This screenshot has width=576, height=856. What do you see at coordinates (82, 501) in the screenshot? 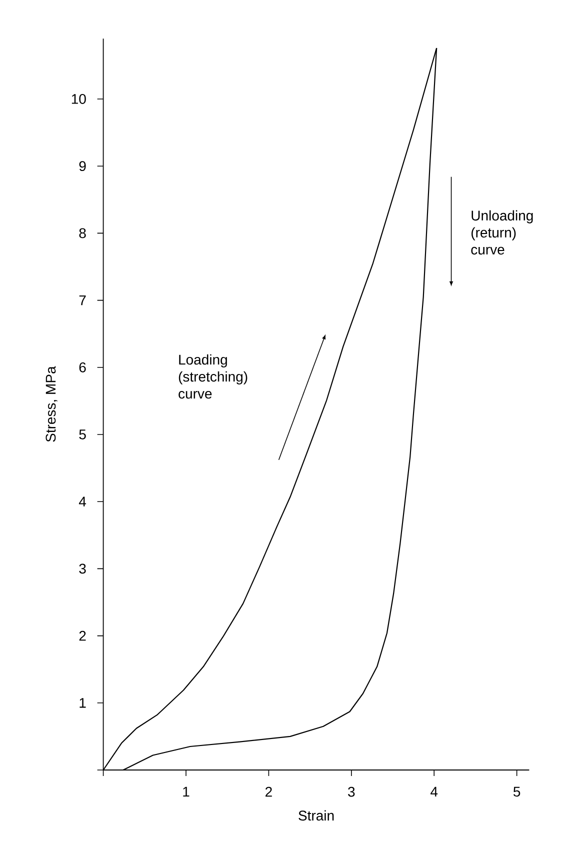
I see `y-tick-label: 4` at bounding box center [82, 501].